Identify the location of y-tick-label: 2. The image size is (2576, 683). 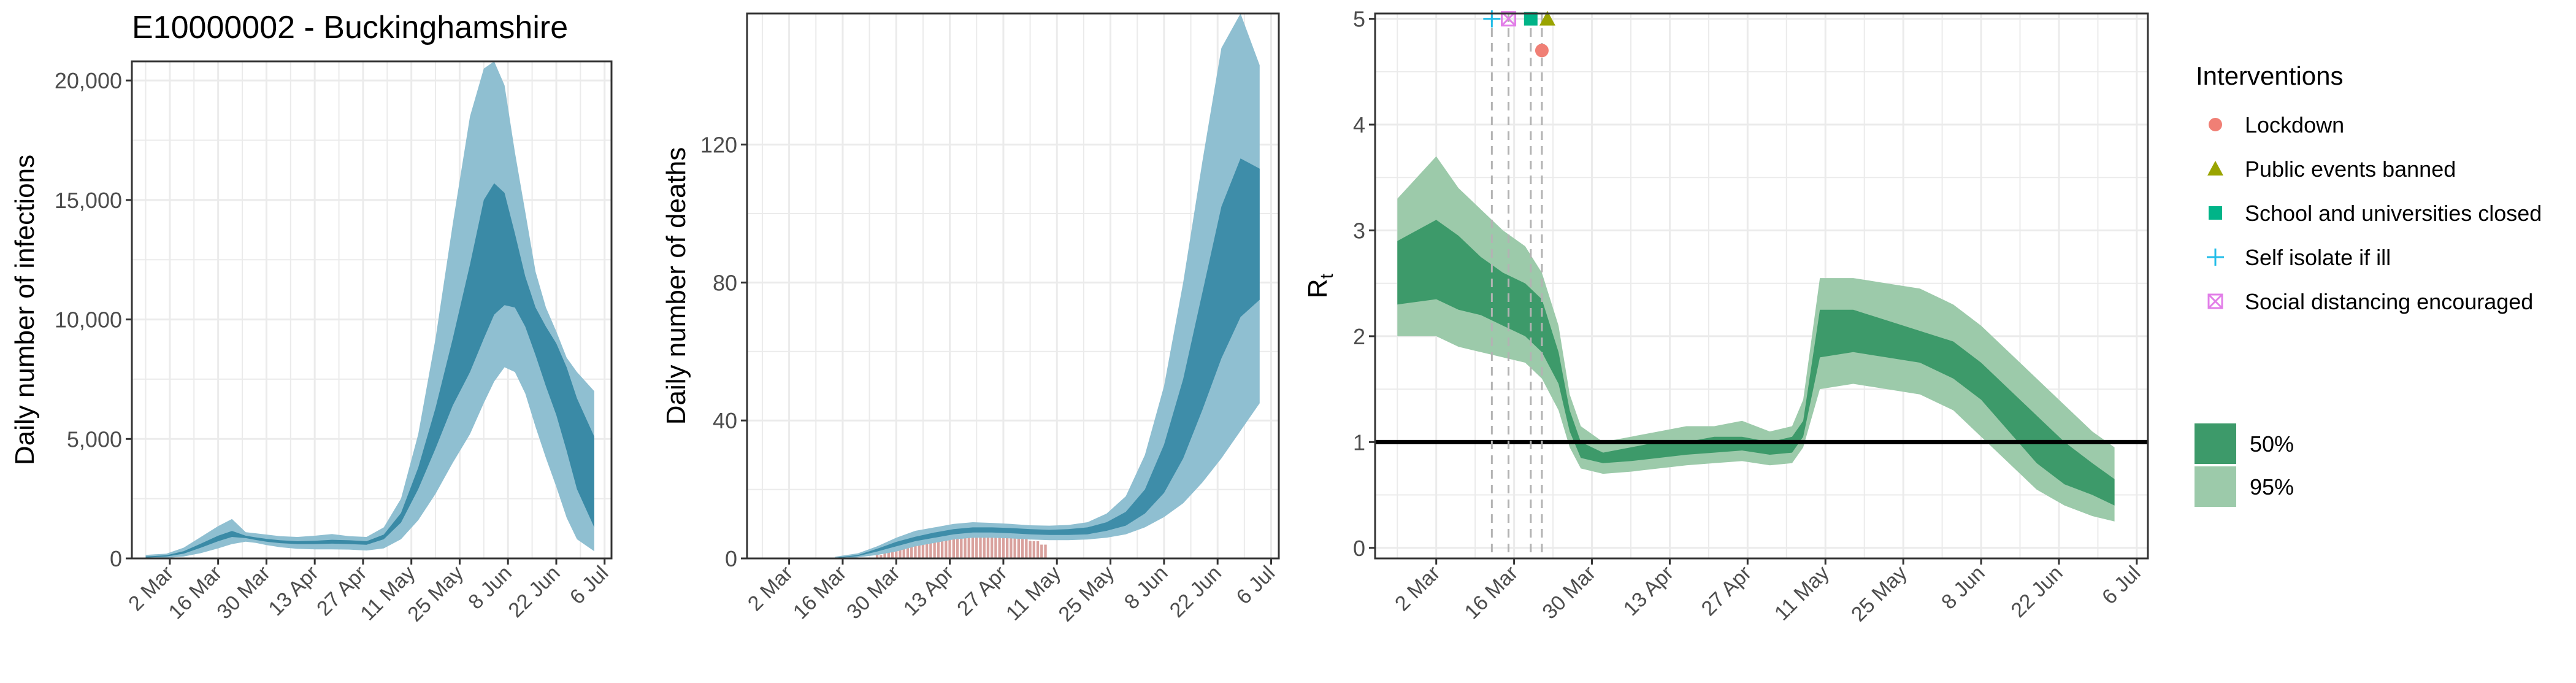
(1359, 336).